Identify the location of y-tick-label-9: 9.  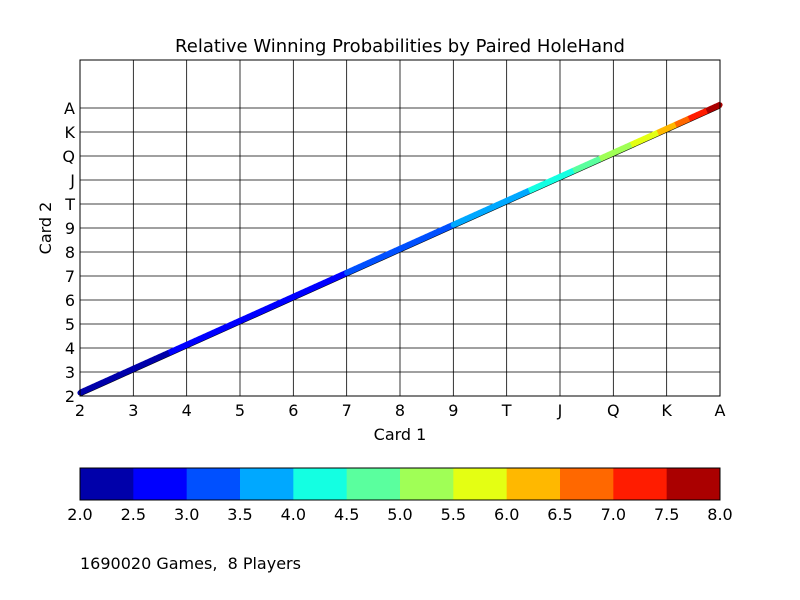
(70, 228).